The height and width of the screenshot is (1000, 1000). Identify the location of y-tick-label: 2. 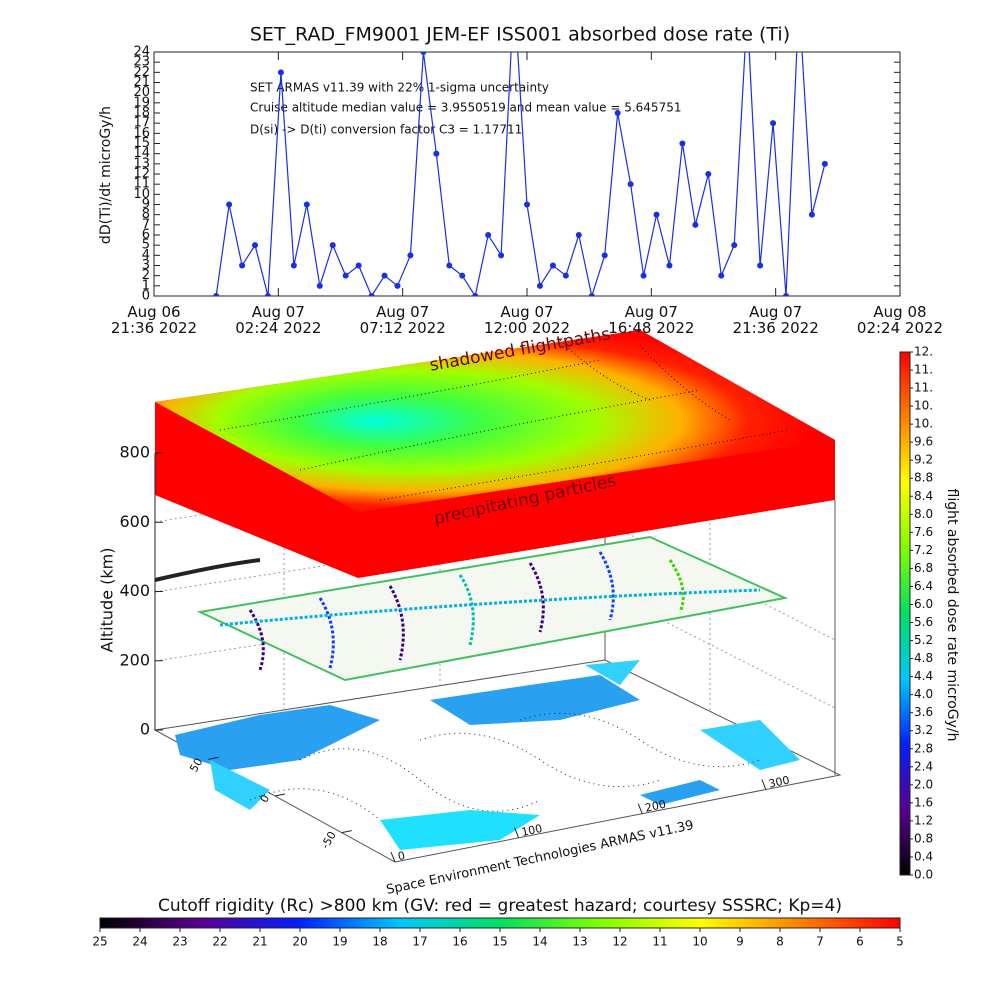
(146, 275).